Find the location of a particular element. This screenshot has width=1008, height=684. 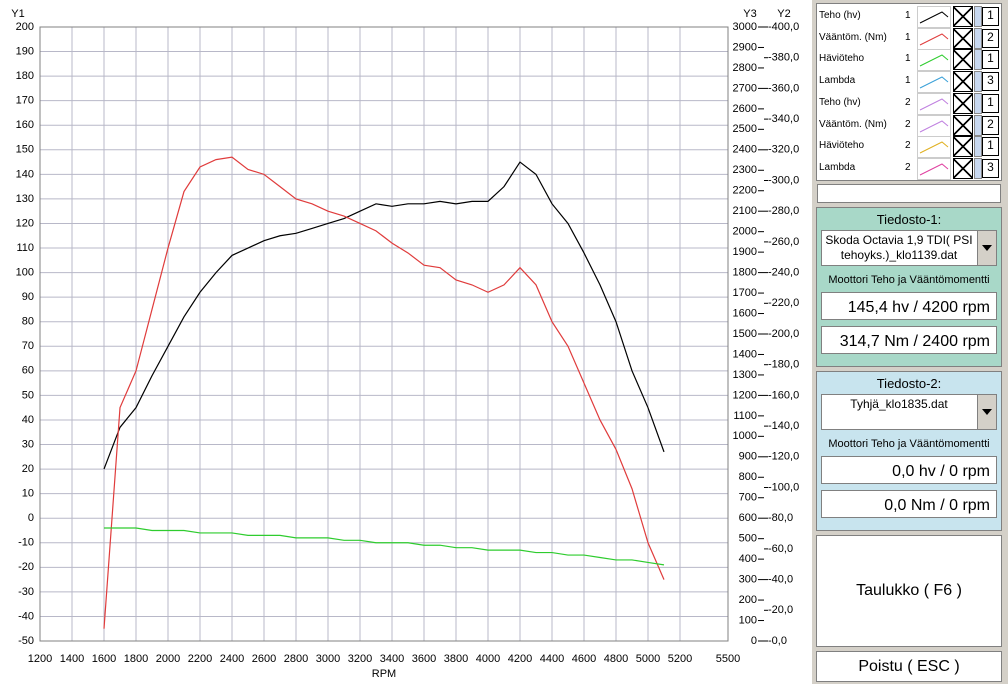

legend-name: Teho (hv) is located at coordinates (840, 15).